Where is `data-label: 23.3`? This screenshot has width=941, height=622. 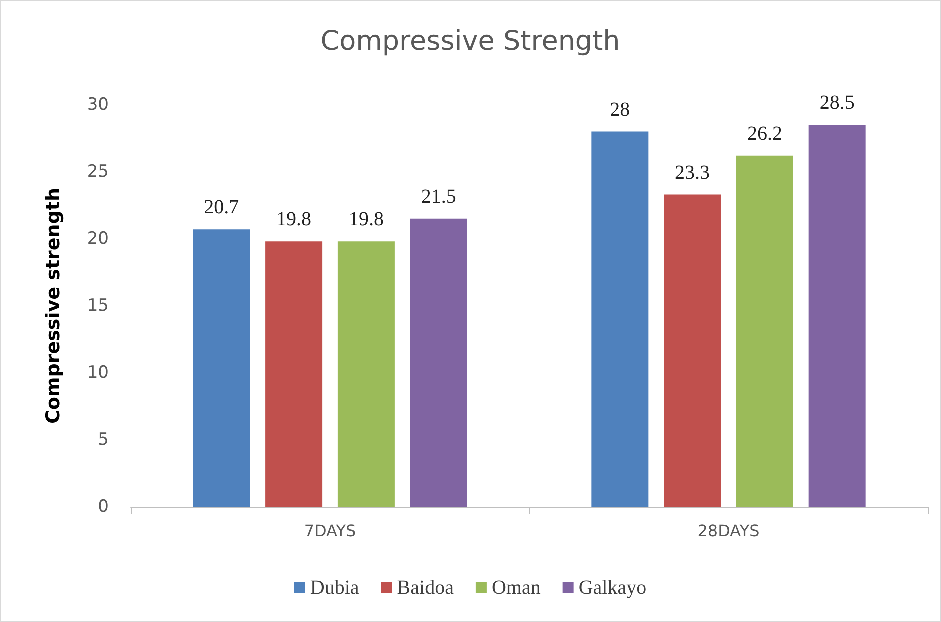 data-label: 23.3 is located at coordinates (692, 173).